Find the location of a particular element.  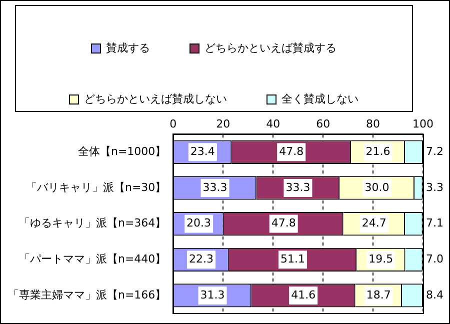

x-tick-label: 100 is located at coordinates (423, 123).